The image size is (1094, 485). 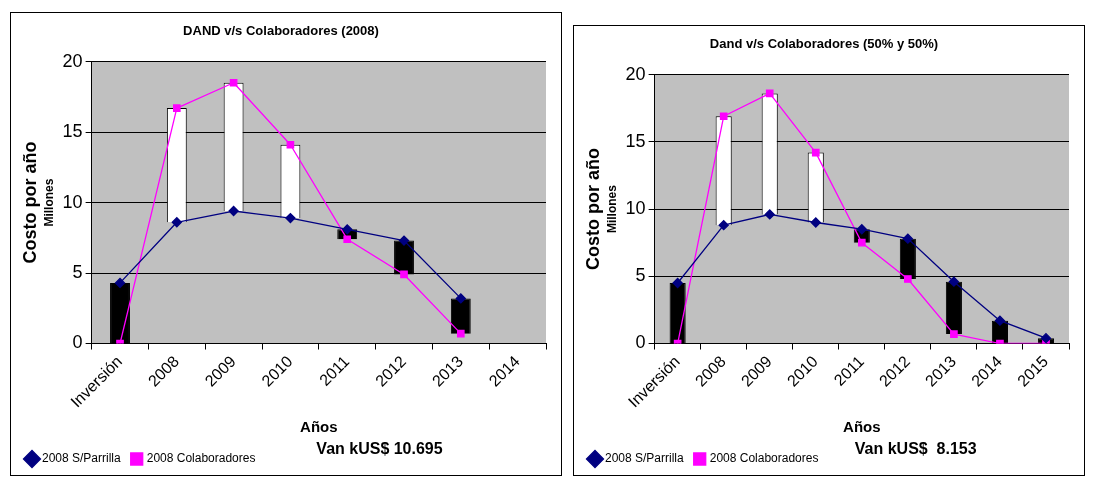 I want to click on text: Van kUS$ 10.695, so click(x=379, y=449).